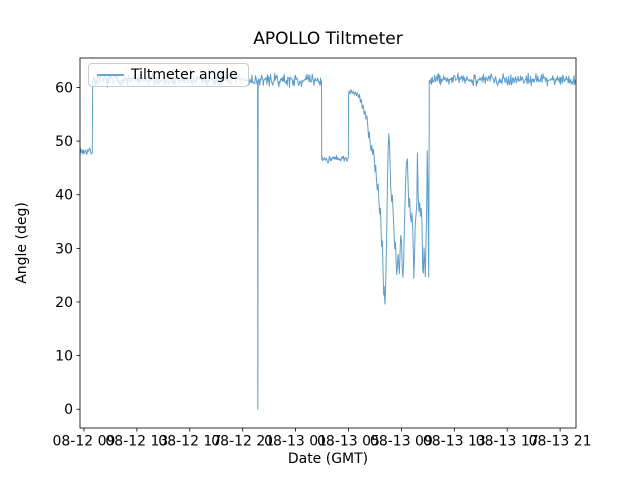 This screenshot has height=480, width=640. Describe the element at coordinates (64, 88) in the screenshot. I see `y-tick-label: 60` at that location.